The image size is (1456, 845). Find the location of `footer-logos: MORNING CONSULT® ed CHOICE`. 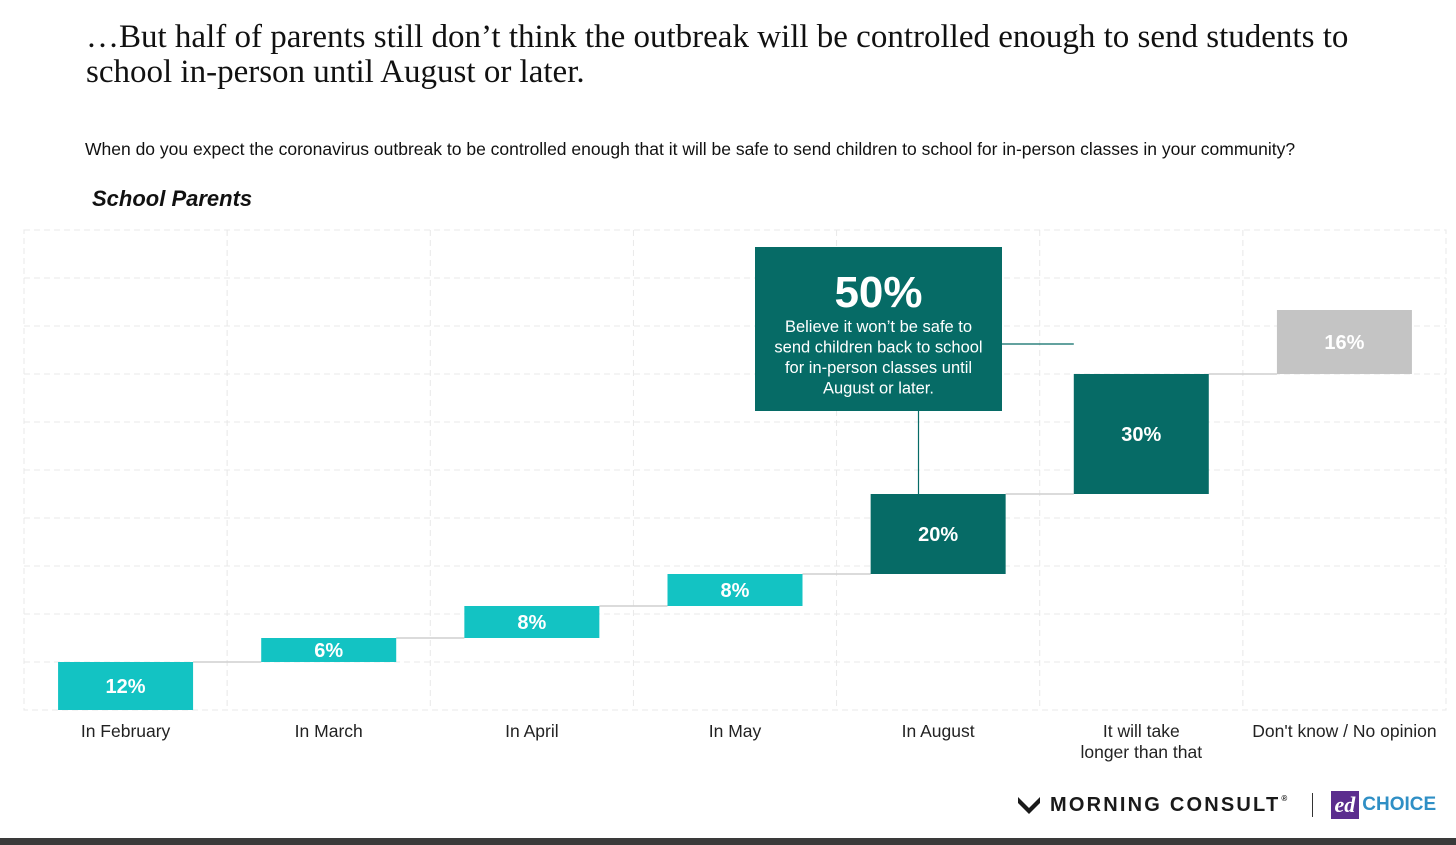

footer-logos: MORNING CONSULT® ed CHOICE is located at coordinates (1226, 805).